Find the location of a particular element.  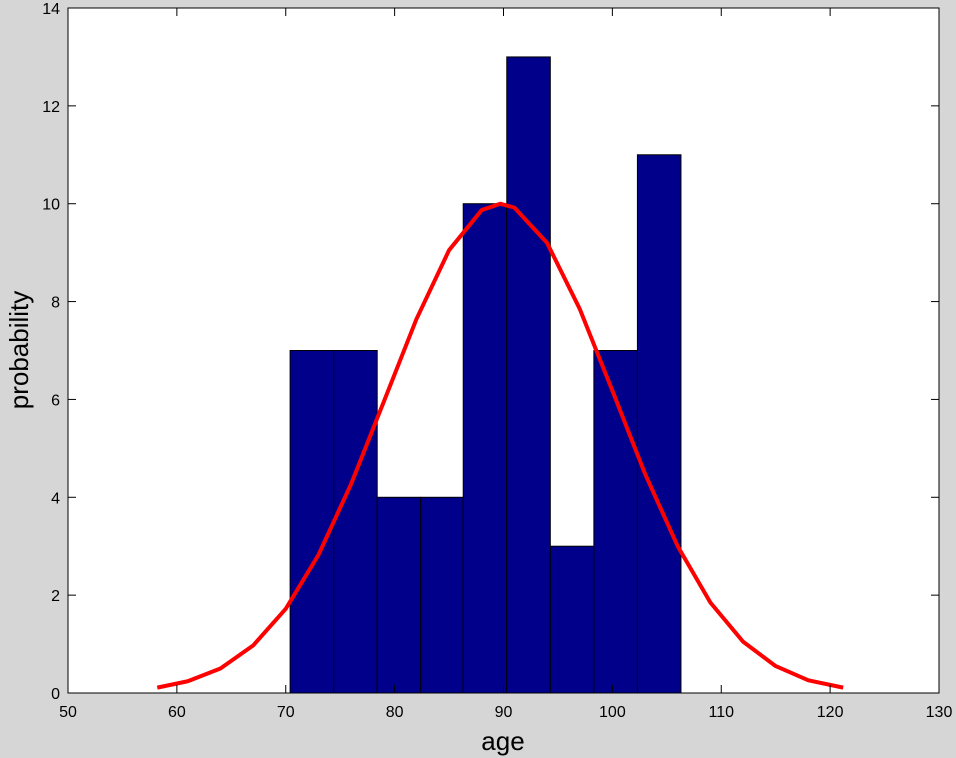

x-axis-label: age is located at coordinates (502, 741).